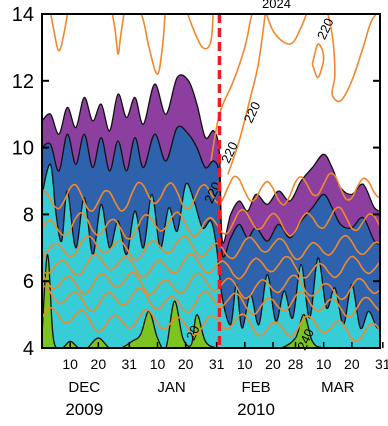 Image resolution: width=388 pixels, height=426 pixels. Describe the element at coordinates (381, 364) in the screenshot. I see `x-tick-label-11: 31` at that location.